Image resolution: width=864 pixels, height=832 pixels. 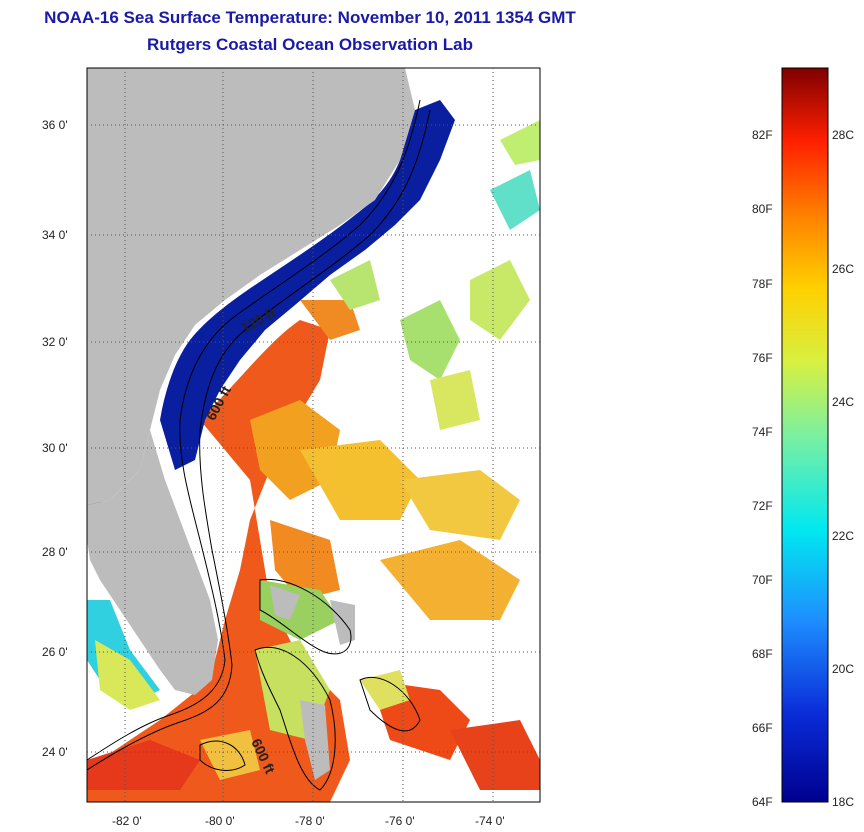 I want to click on latitude-label: 30 0', so click(x=55, y=448).